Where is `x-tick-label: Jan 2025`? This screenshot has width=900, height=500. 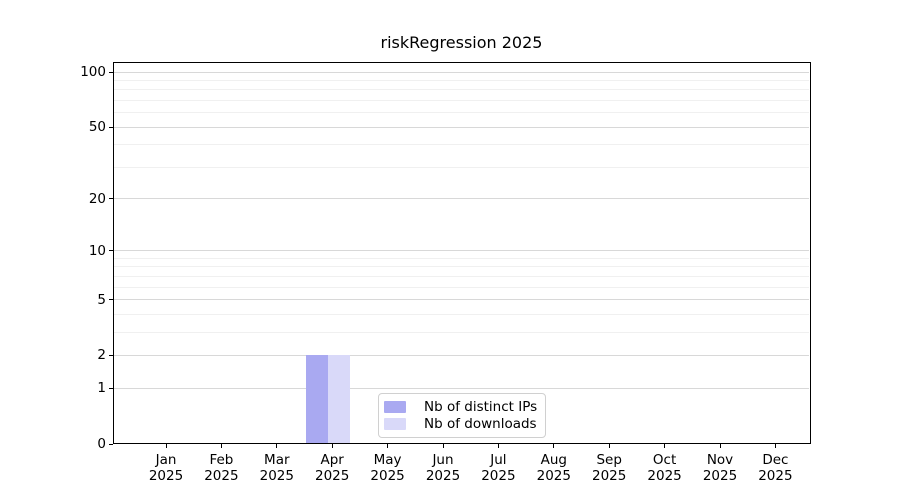 x-tick-label: Jan 2025 is located at coordinates (166, 468).